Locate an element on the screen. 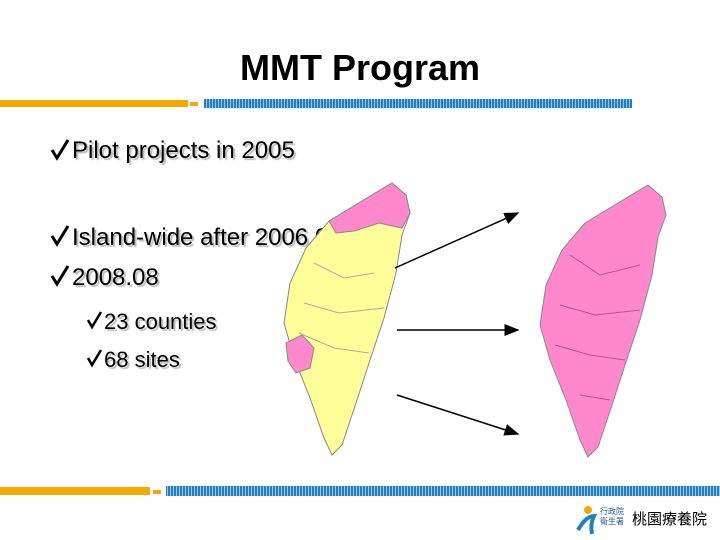 The height and width of the screenshot is (540, 720). logo: 行政院 衛生署 桃園療養院 is located at coordinates (641, 520).